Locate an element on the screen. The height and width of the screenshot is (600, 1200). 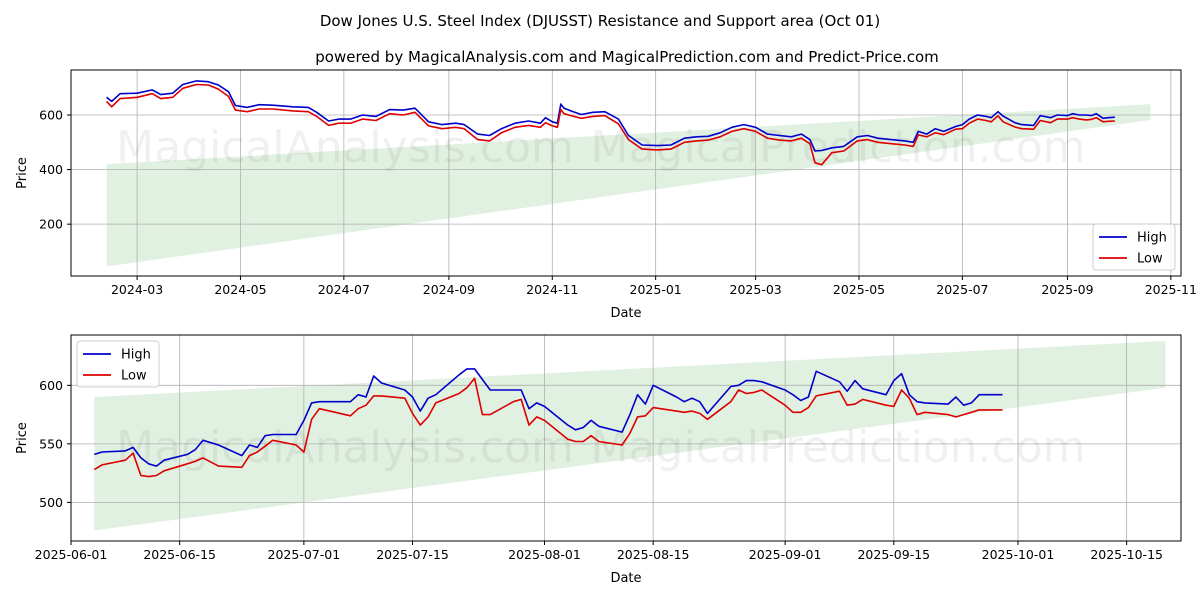
y-tick-label: 550 is located at coordinates (51, 443).